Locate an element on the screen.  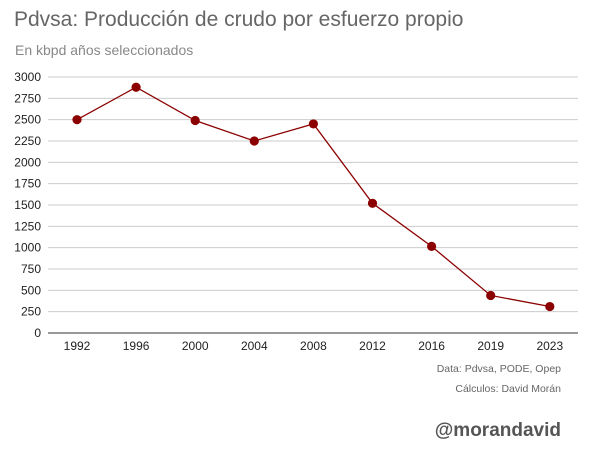
x-tick-label: 1992 is located at coordinates (77, 346).